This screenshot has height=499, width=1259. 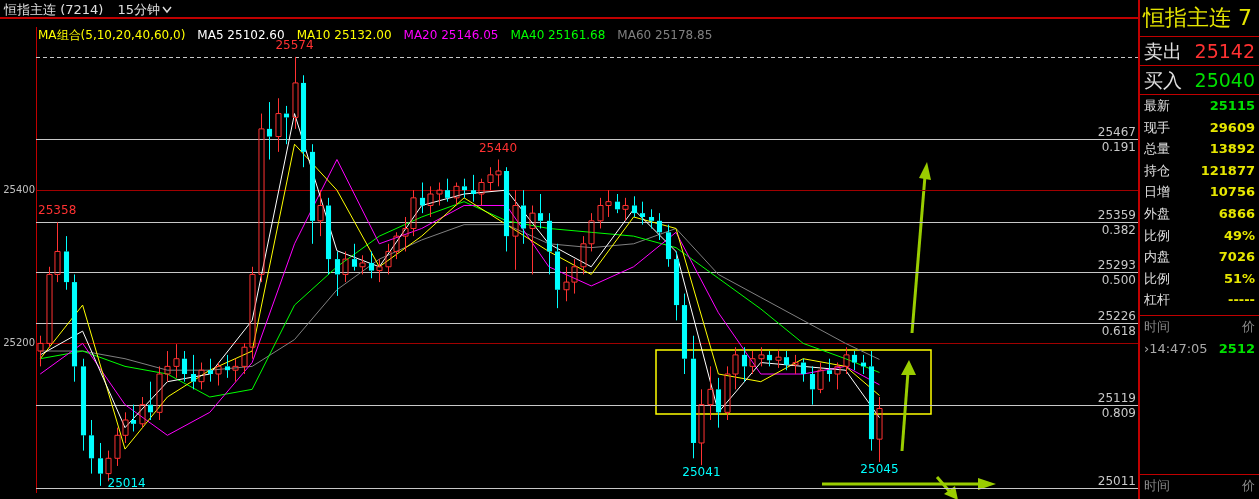 What do you see at coordinates (1116, 405) in the screenshot?
I see `ref-line-label: 25119 0.809` at bounding box center [1116, 405].